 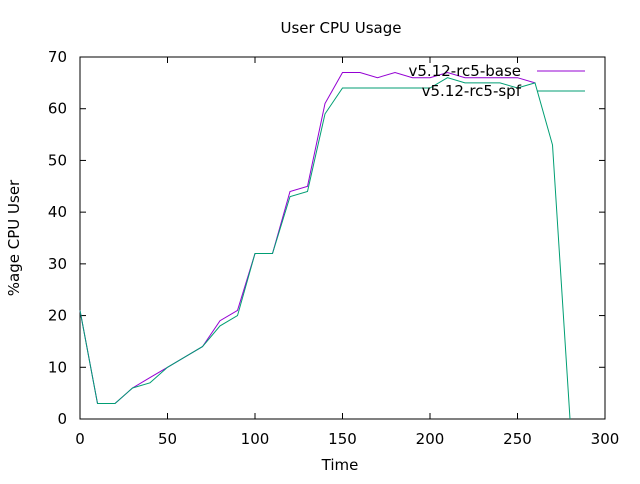 I want to click on x-tick-label: 250, so click(x=517, y=439).